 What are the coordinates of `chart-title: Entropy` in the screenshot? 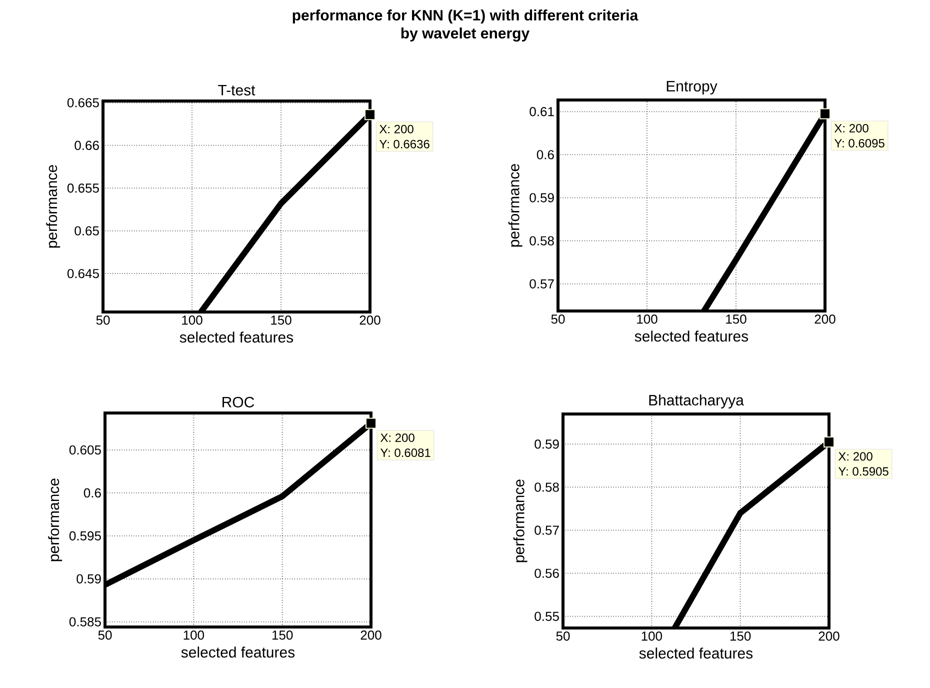 It's located at (692, 87).